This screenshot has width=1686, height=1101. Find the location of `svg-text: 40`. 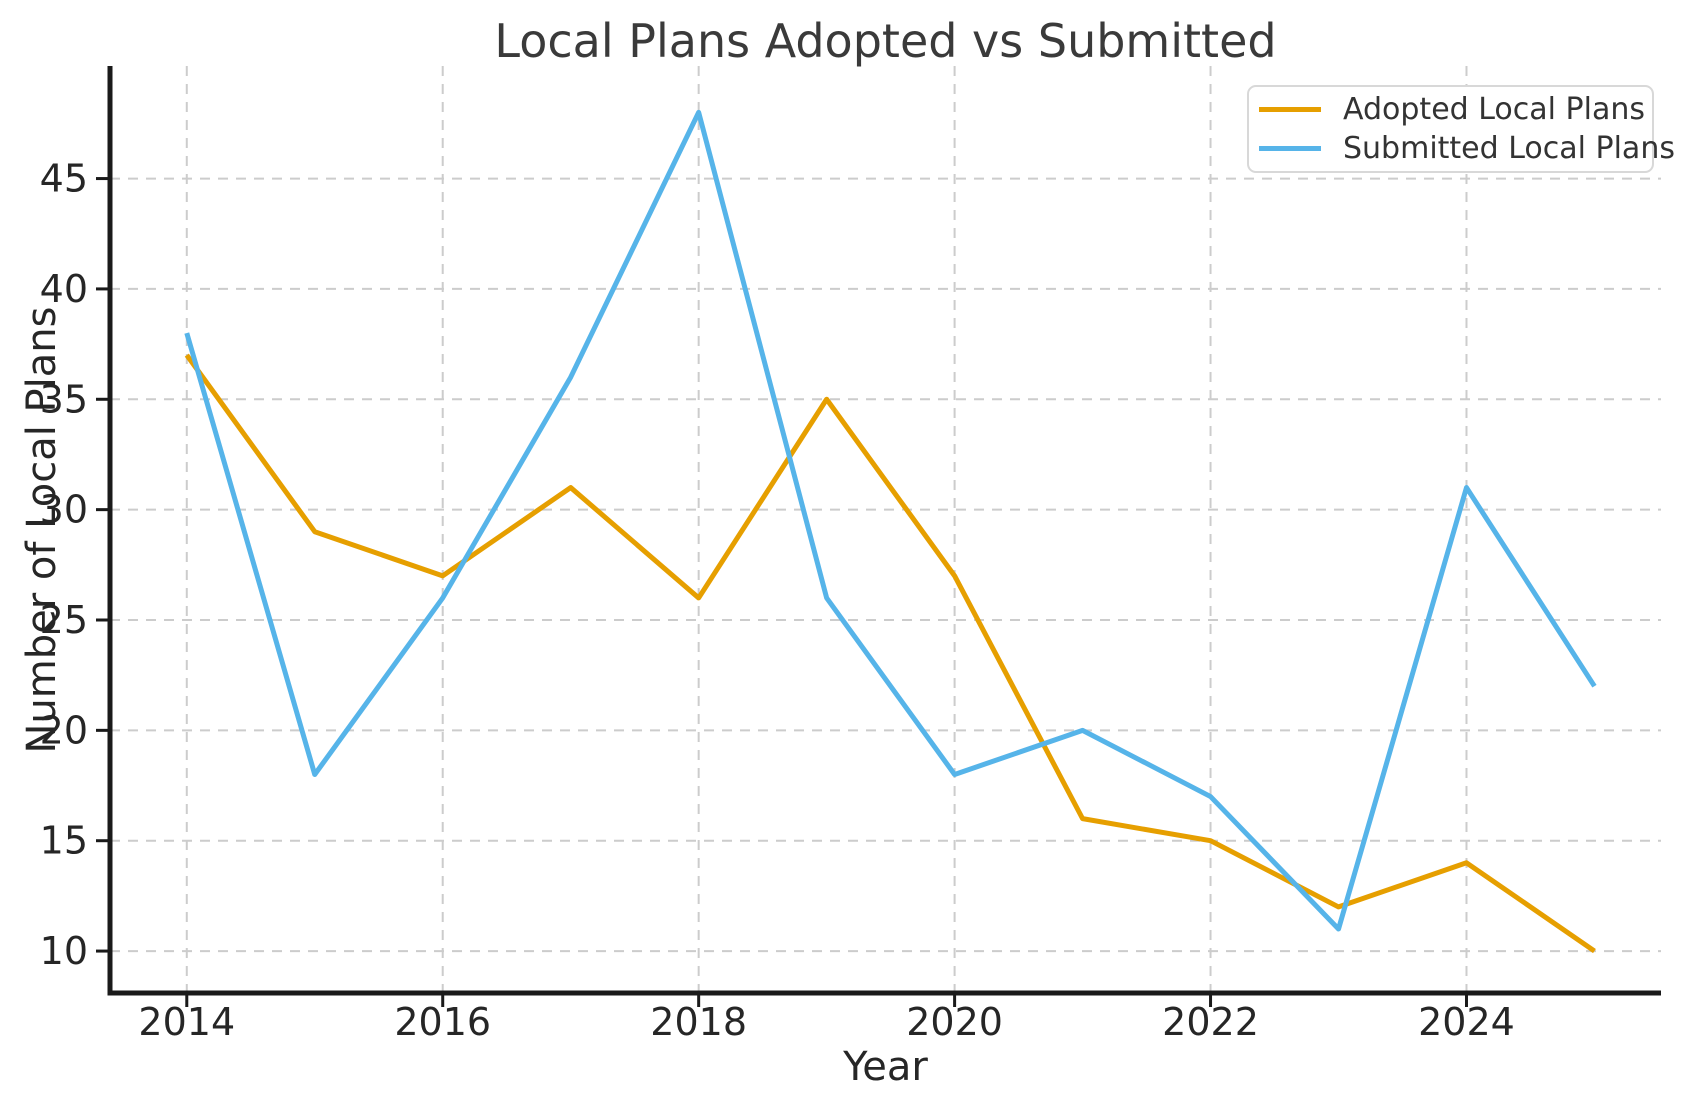

svg-text: 40 is located at coordinates (64, 289).